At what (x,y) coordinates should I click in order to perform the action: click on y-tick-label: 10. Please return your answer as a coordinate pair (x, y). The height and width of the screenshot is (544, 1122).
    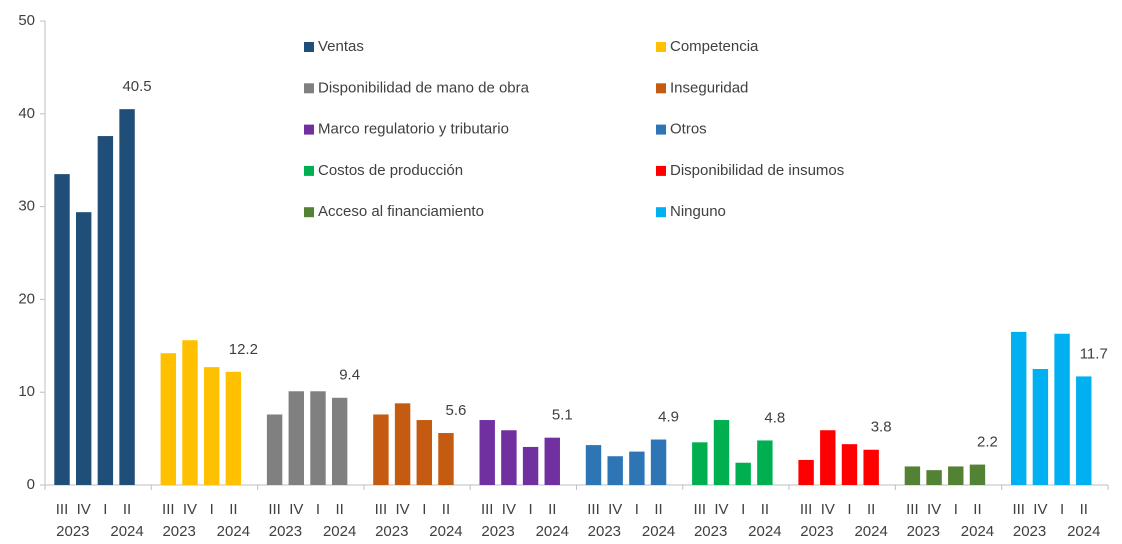
    Looking at the image, I should click on (26, 391).